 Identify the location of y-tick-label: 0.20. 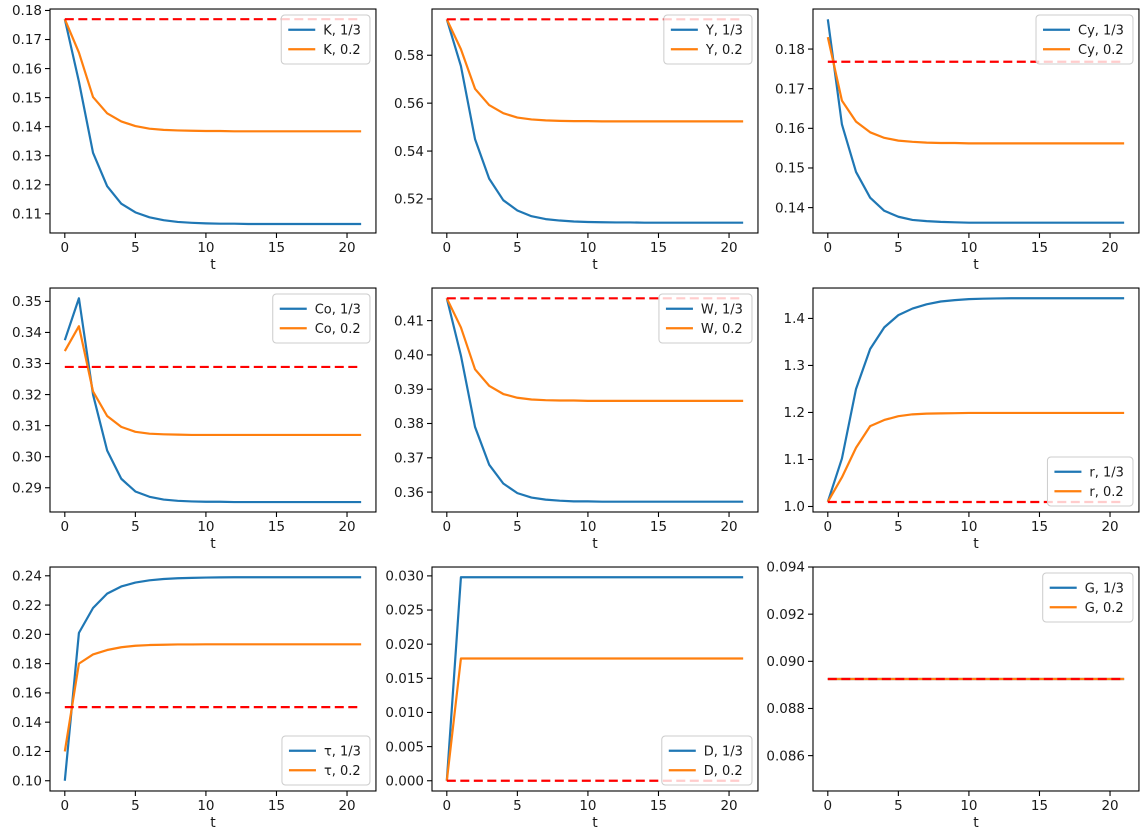
(27, 635).